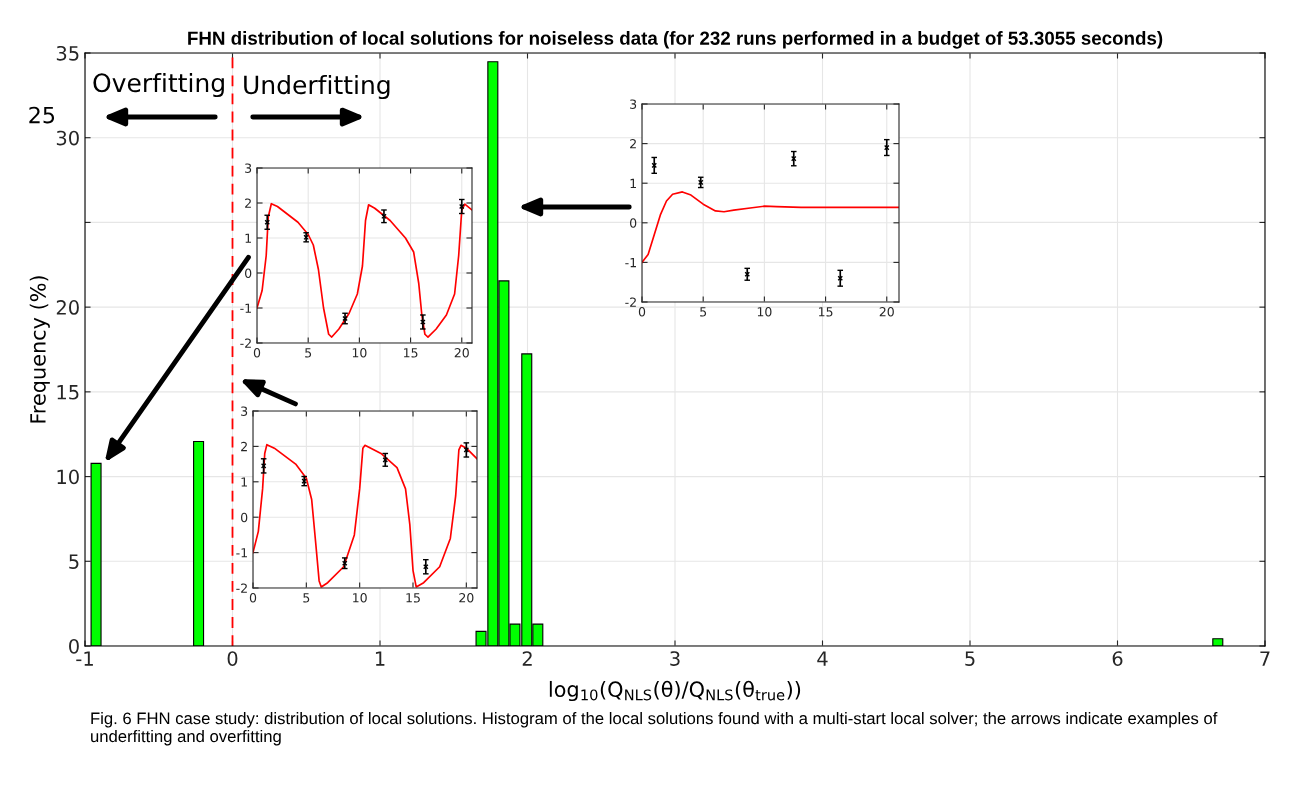 Image resolution: width=1294 pixels, height=788 pixels. I want to click on caption: Fig. 6 FHN case study: distribution of local solutions. Histogram of the local solutions found with a multi-start local solver; the arrows indicate examples of underfitting and overfitting, so click(654, 729).